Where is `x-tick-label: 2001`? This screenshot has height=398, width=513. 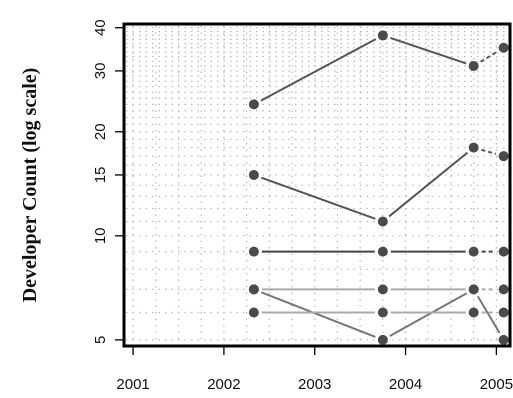
x-tick-label: 2001 is located at coordinates (132, 384).